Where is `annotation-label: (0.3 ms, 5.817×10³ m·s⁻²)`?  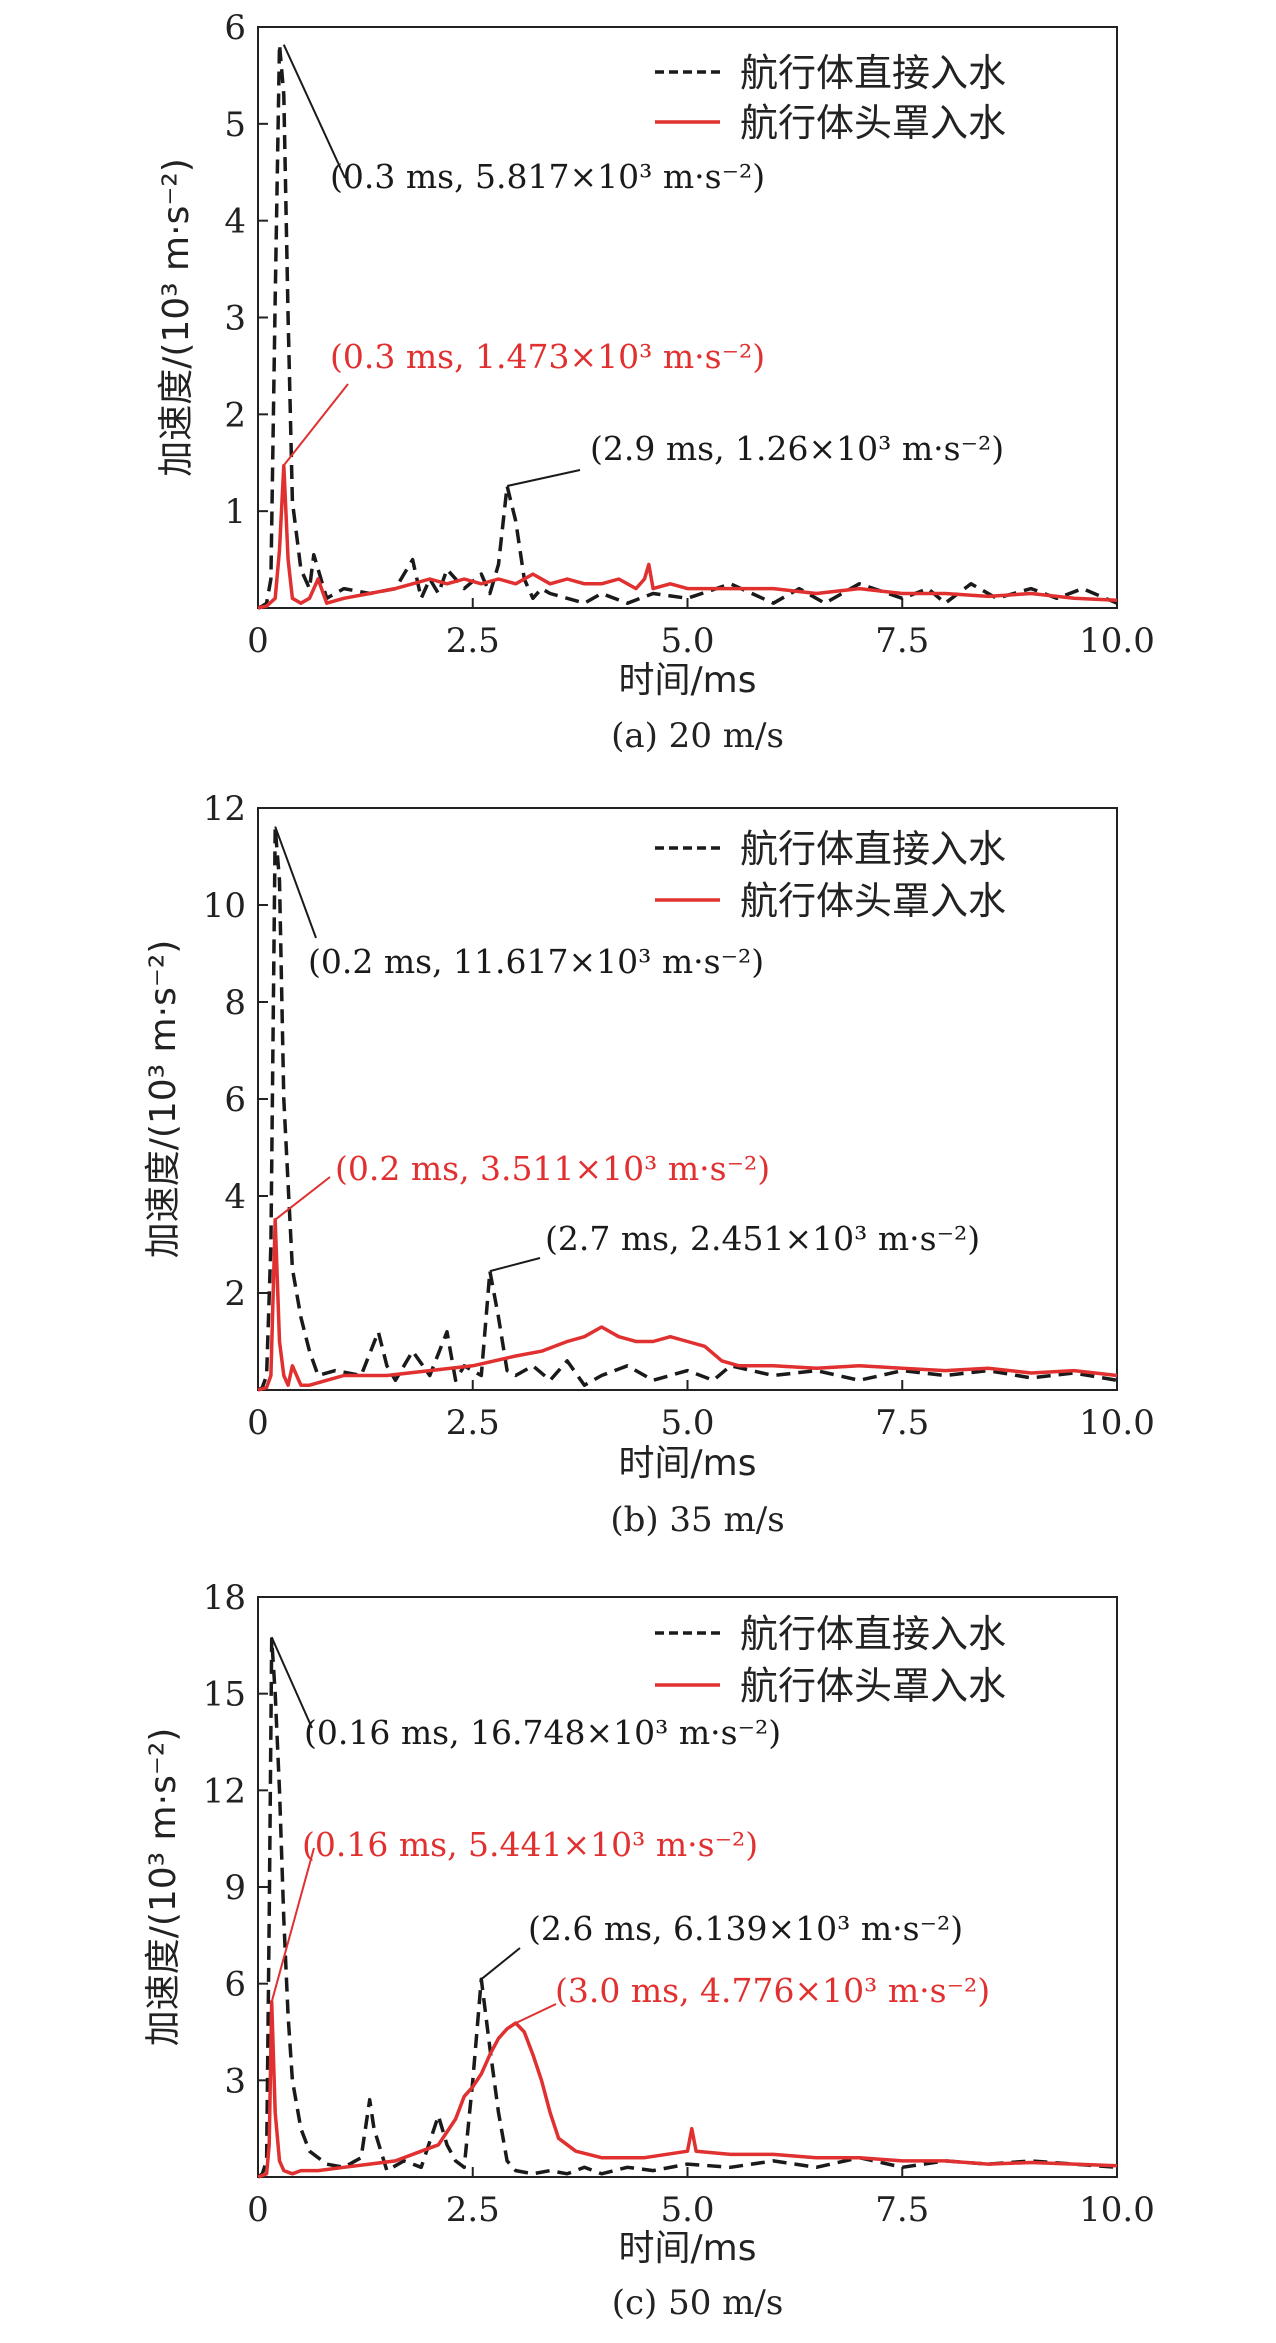
annotation-label: (0.3 ms, 5.817×10³ m·s⁻²) is located at coordinates (547, 176).